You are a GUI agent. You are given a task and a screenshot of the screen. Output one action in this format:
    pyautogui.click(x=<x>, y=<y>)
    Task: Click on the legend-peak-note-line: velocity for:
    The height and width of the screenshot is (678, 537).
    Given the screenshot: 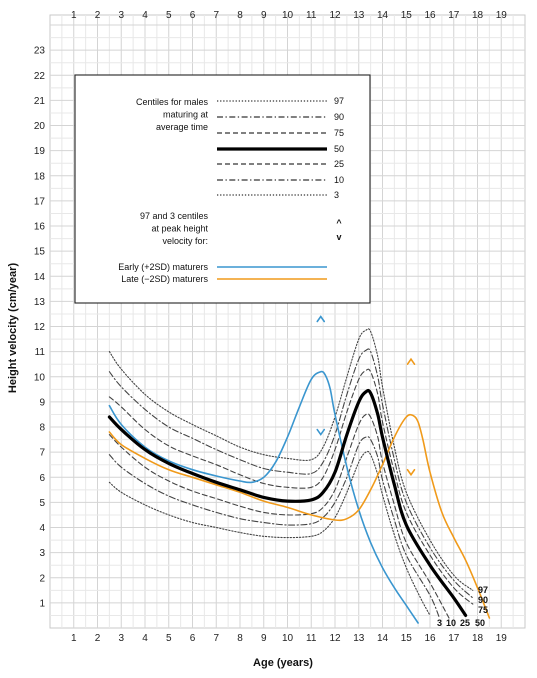 What is the action you would take?
    pyautogui.click(x=185, y=241)
    